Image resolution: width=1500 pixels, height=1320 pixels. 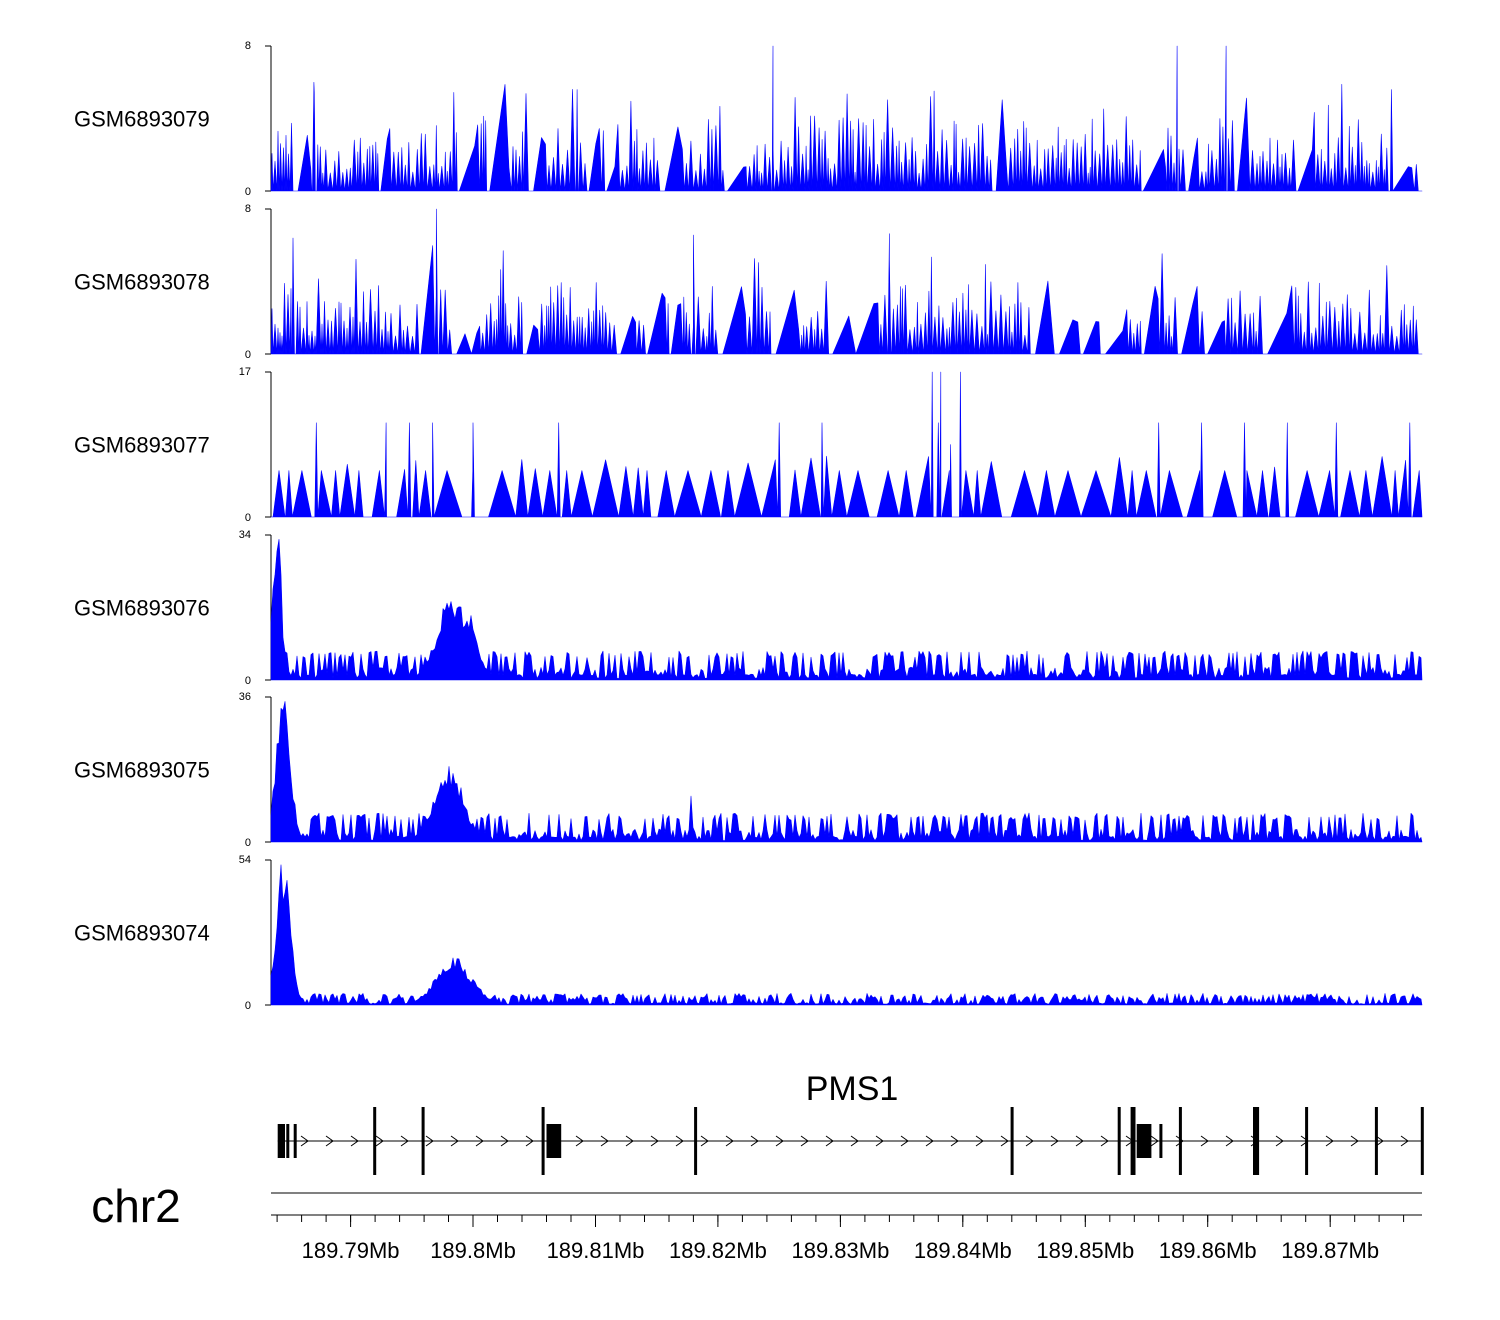 What do you see at coordinates (245, 535) in the screenshot?
I see `y-axis-max-label: 34` at bounding box center [245, 535].